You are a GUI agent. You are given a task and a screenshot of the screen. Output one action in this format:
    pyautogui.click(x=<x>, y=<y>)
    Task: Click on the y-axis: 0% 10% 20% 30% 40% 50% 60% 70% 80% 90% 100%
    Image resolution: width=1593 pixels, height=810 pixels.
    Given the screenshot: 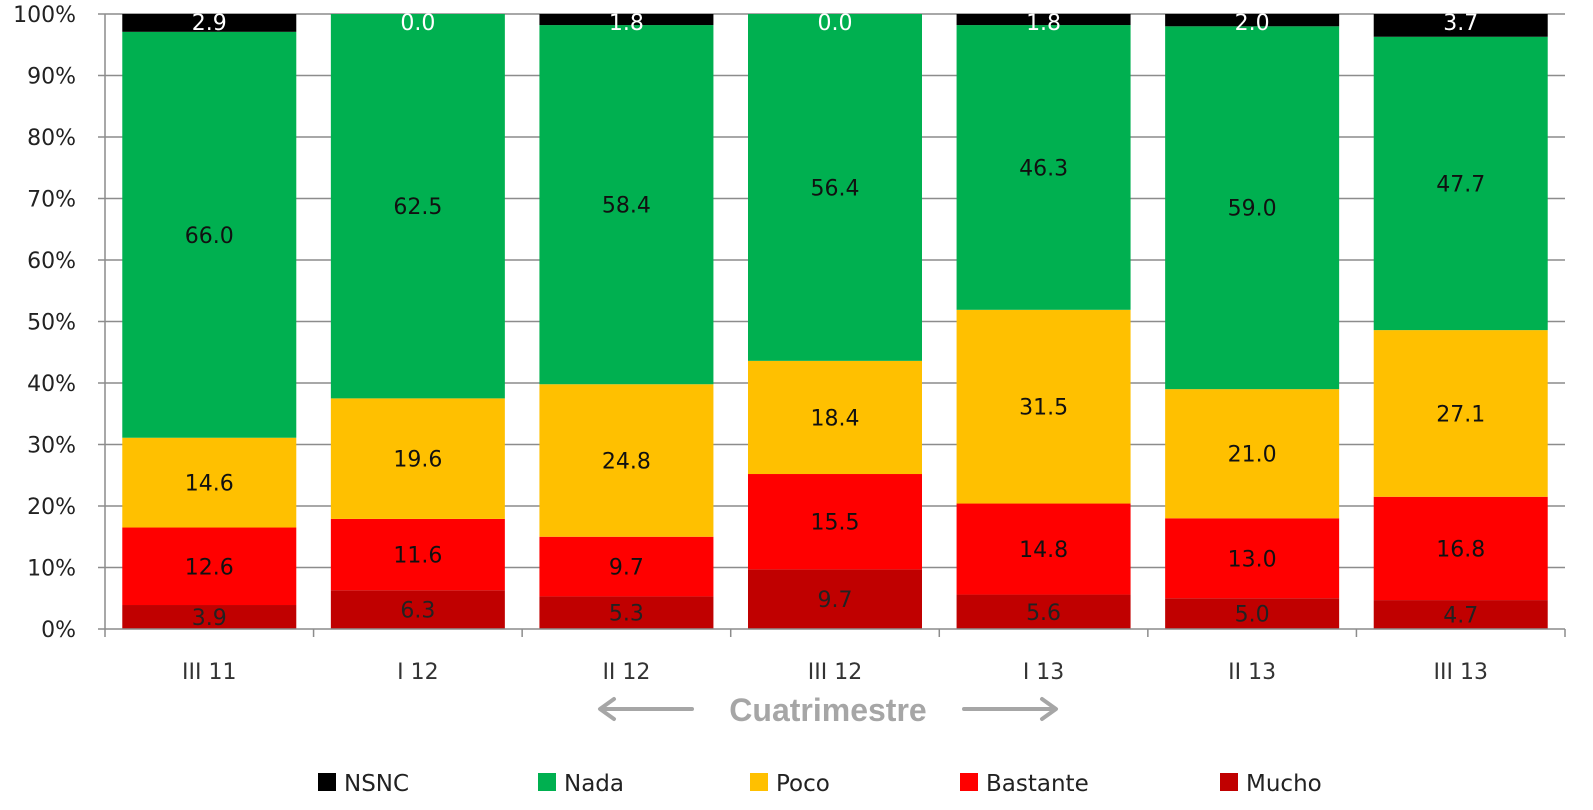 What is the action you would take?
    pyautogui.click(x=59, y=323)
    